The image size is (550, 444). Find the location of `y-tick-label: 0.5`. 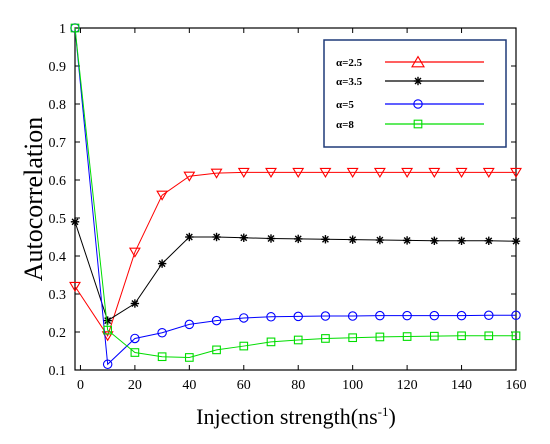

y-tick-label: 0.5 is located at coordinates (58, 219).